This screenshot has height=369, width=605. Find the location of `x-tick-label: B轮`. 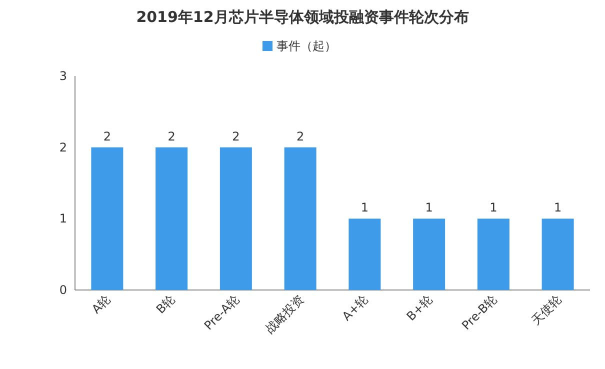

x-tick-label: B轮 is located at coordinates (165, 304).